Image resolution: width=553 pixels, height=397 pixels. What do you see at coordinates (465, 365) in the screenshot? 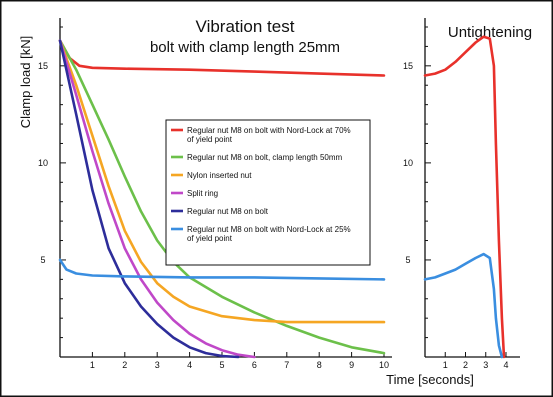
I see `untightening-x-tick-label: 2` at bounding box center [465, 365].